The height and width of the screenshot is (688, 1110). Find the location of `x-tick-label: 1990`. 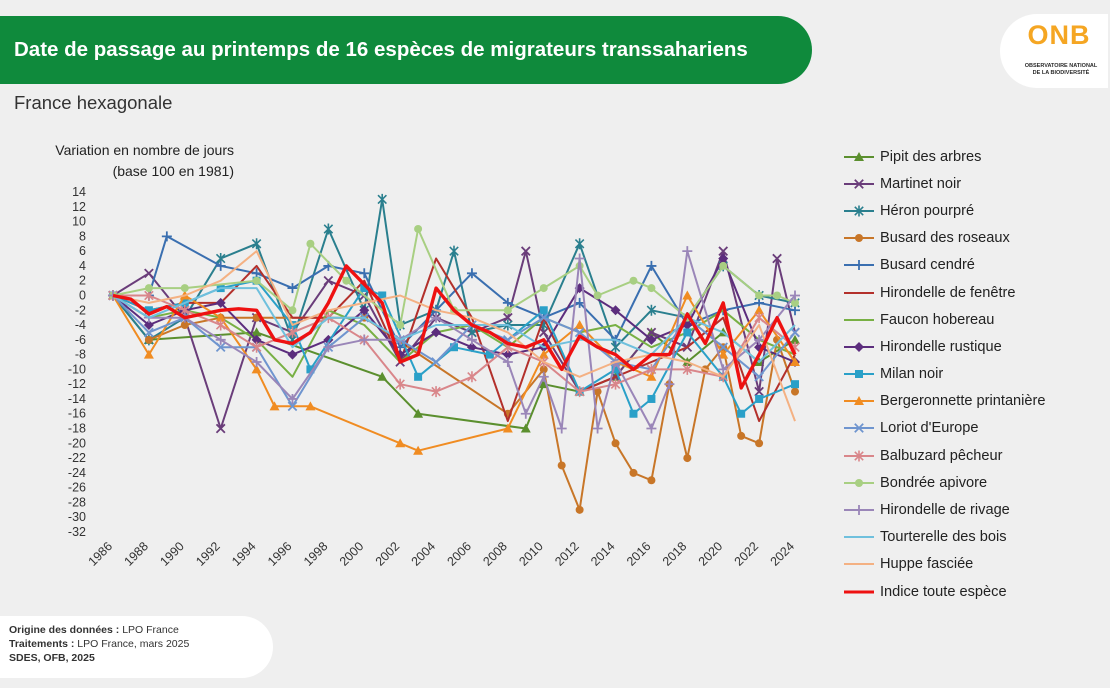

x-tick-label: 1990 is located at coordinates (172, 554).